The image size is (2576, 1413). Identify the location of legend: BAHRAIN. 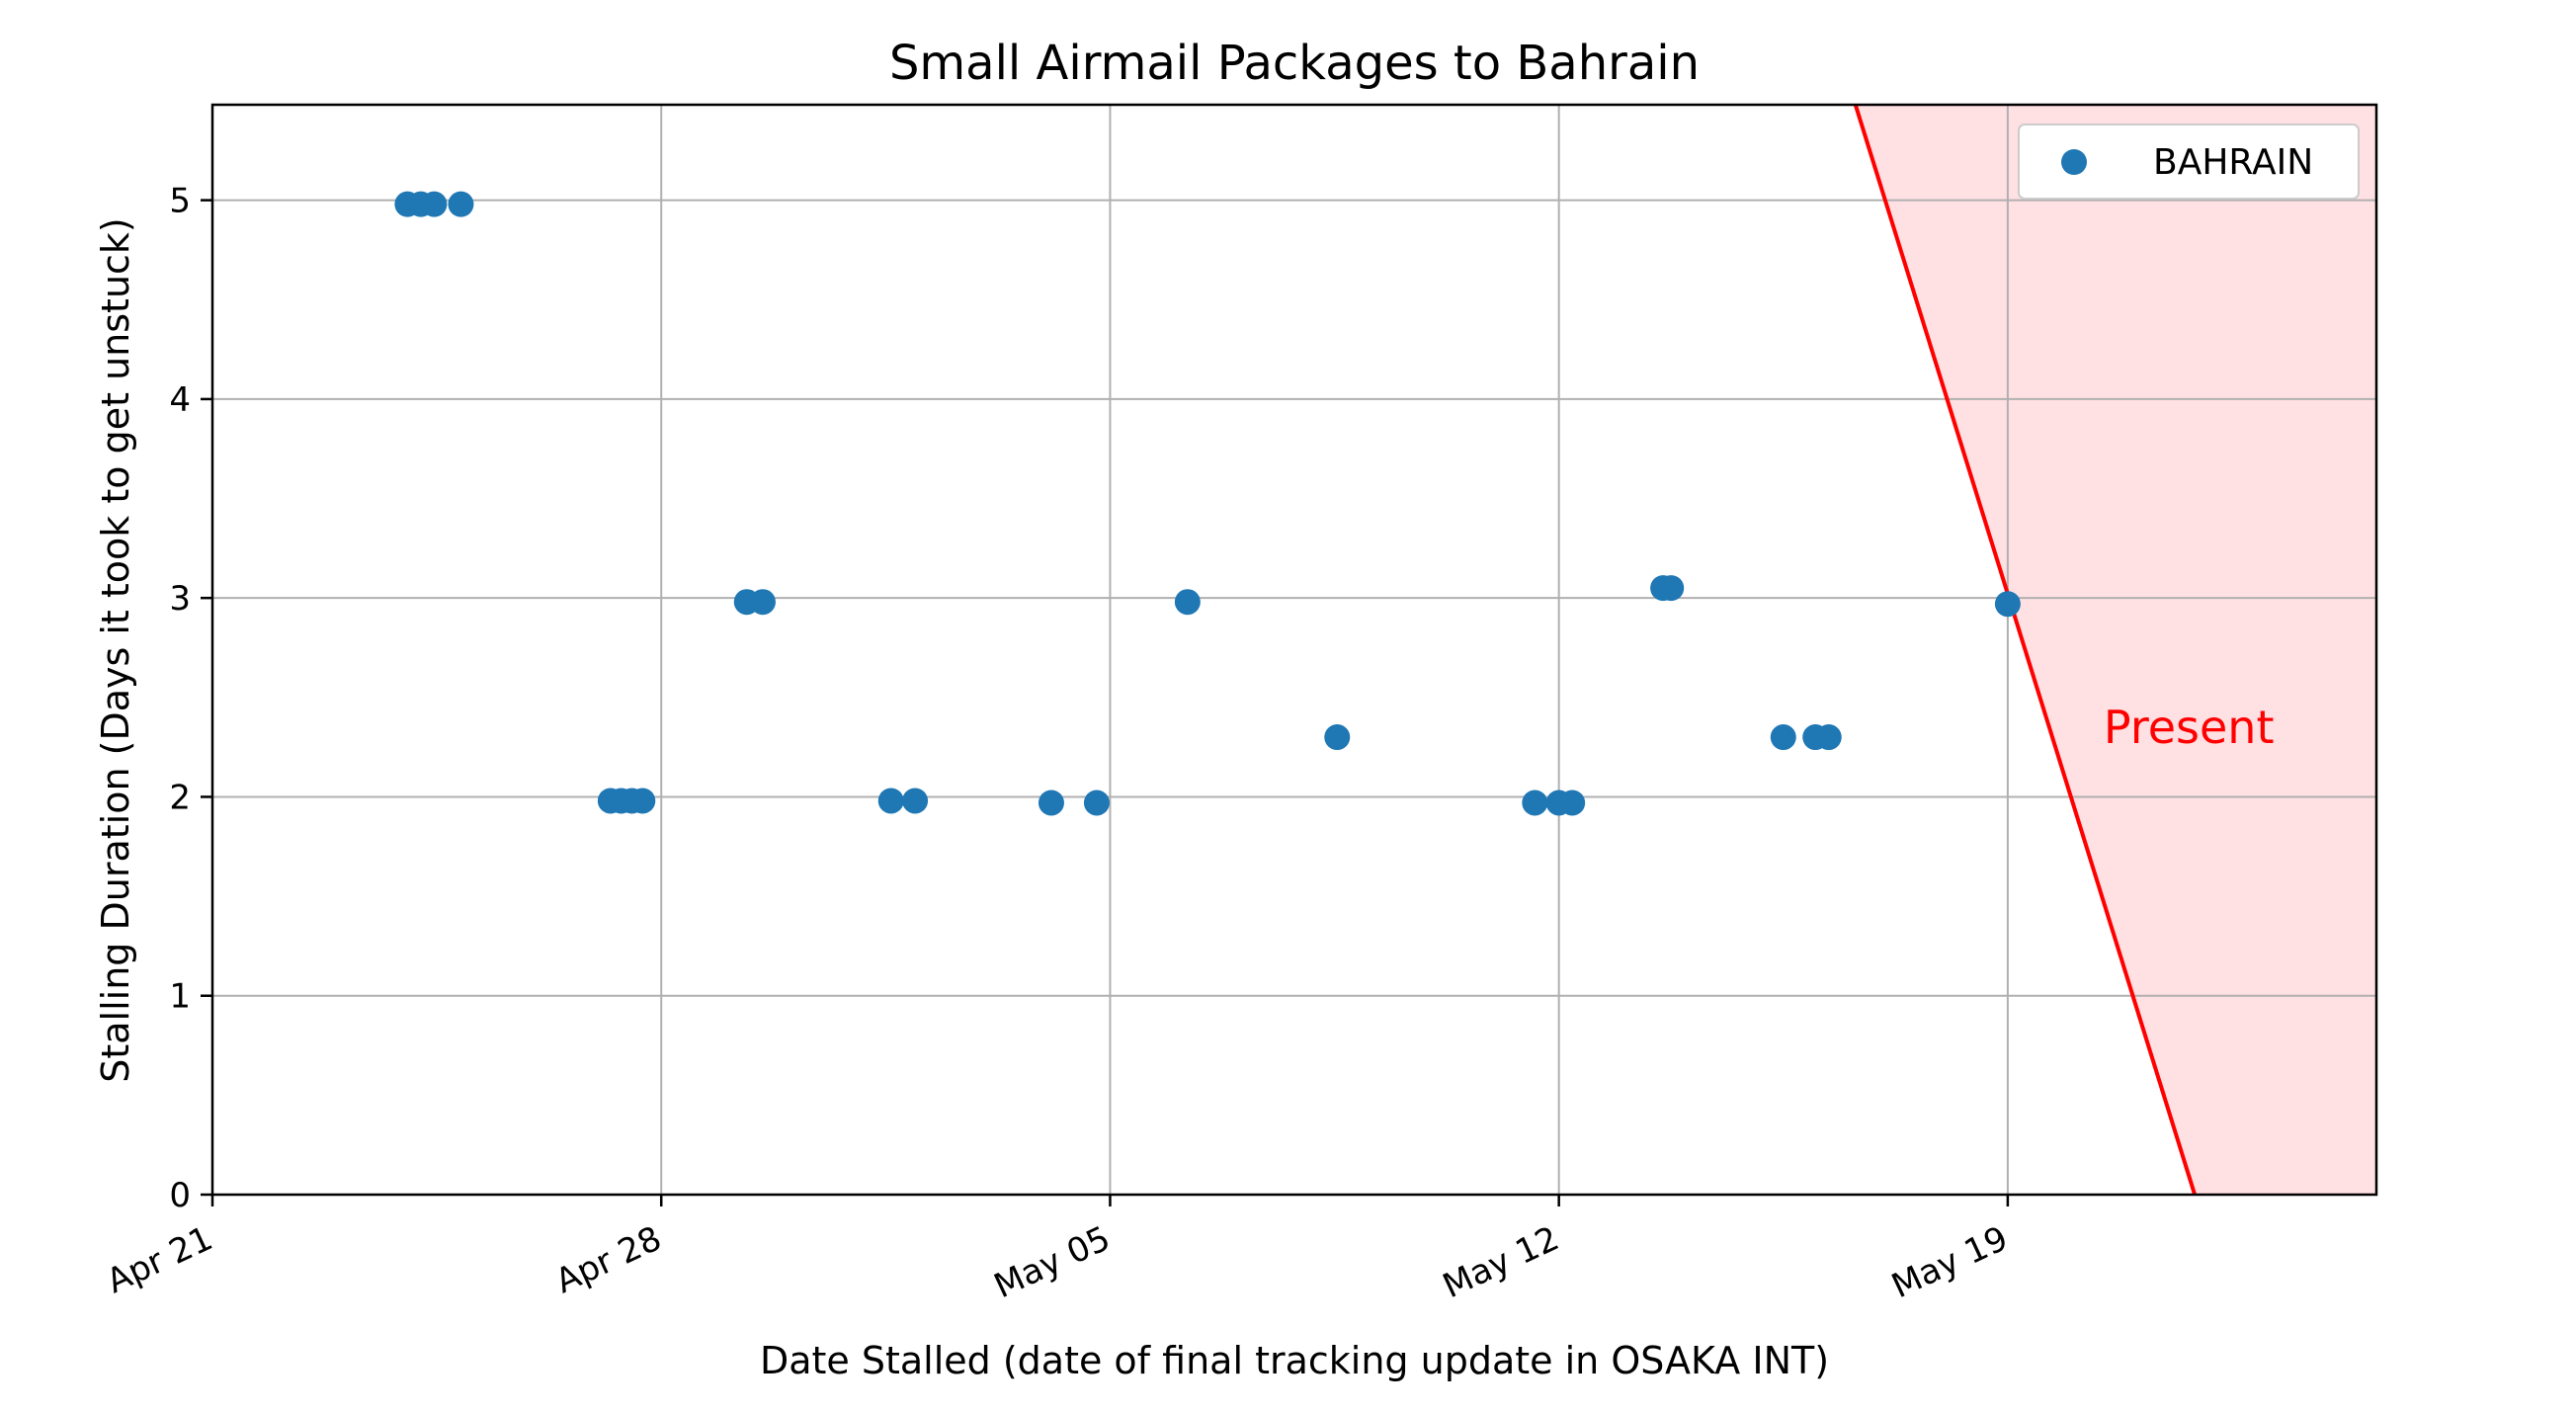
(2189, 162).